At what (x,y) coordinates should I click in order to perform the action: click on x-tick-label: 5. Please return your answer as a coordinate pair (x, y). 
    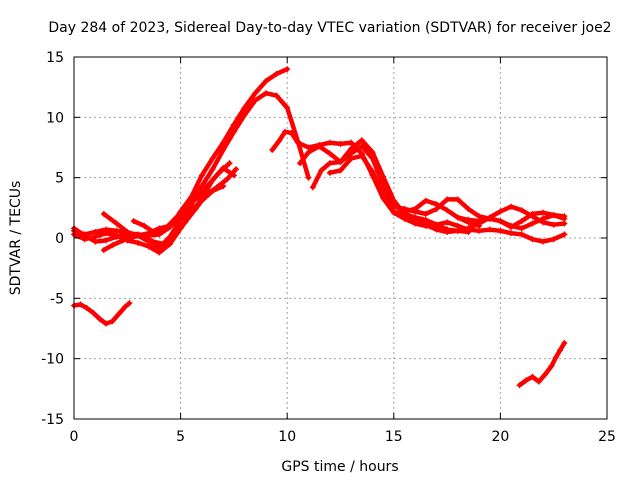
    Looking at the image, I should click on (180, 437).